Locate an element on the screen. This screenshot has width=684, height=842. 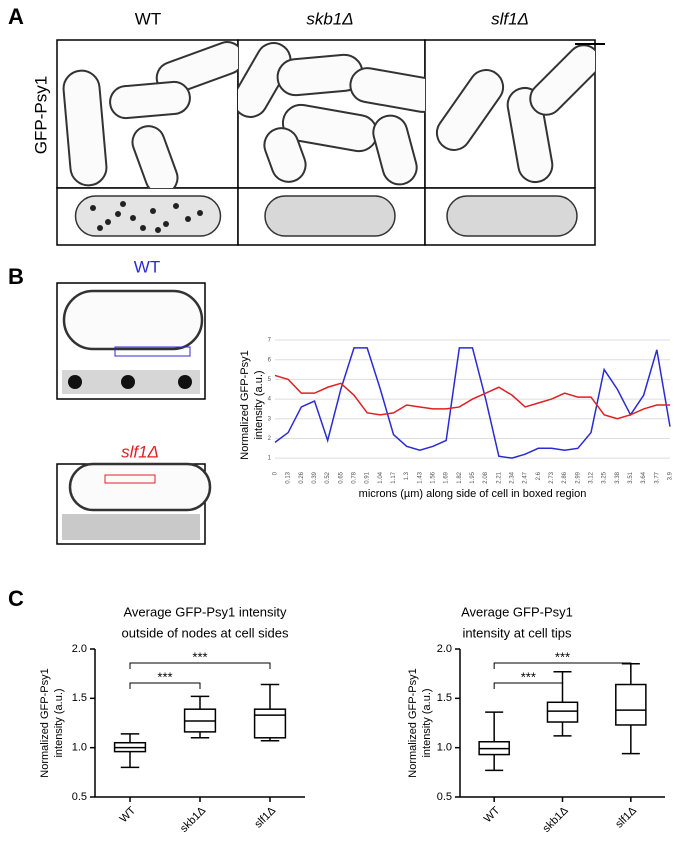
x-tick-label: WT is located at coordinates (492, 814).